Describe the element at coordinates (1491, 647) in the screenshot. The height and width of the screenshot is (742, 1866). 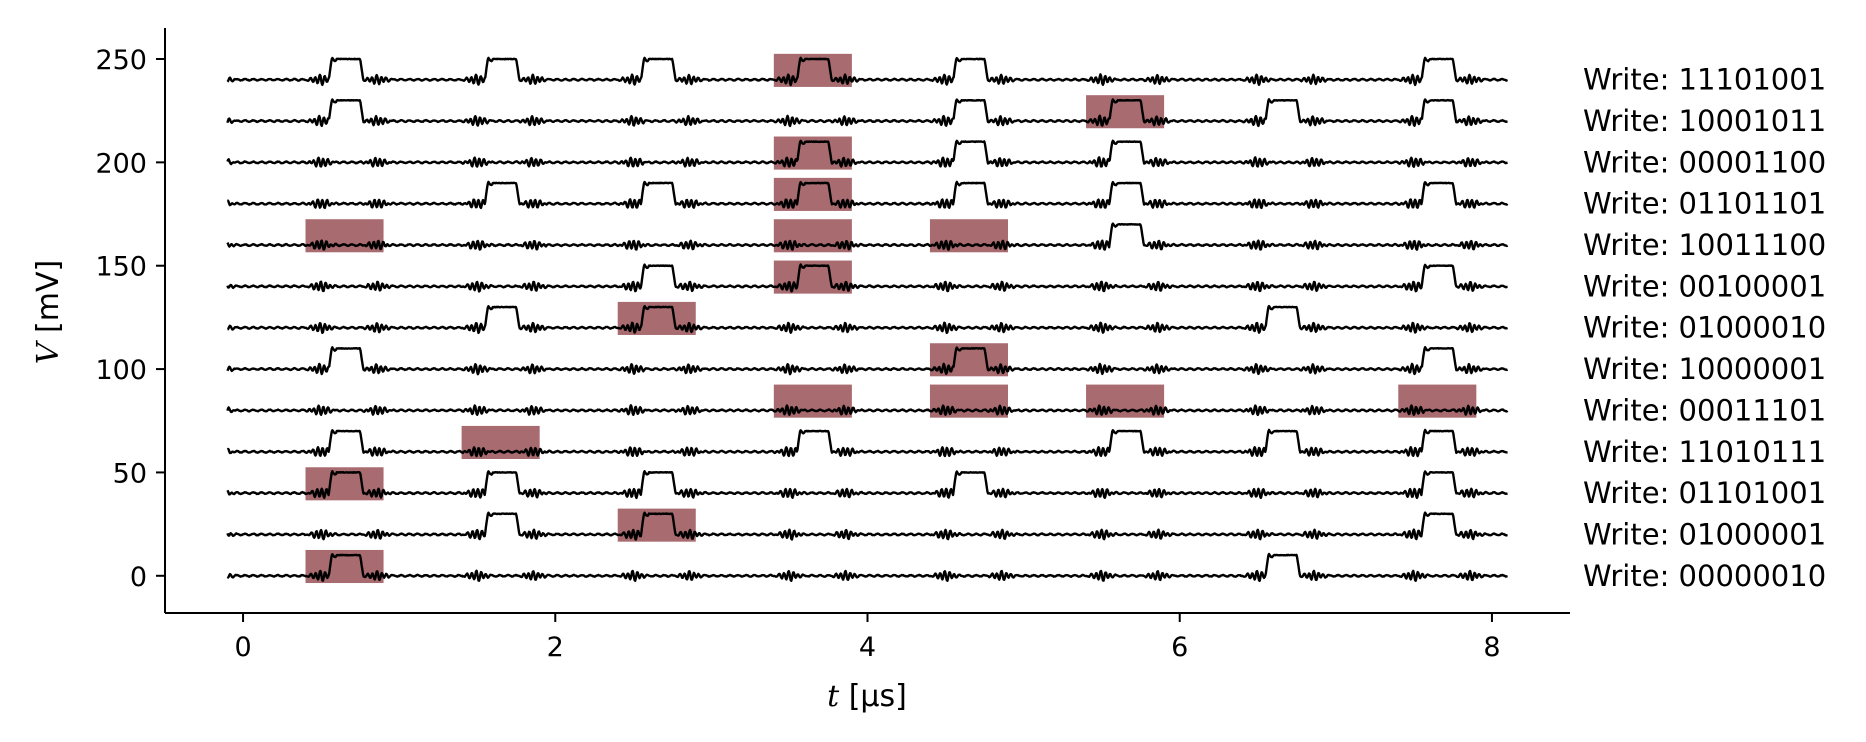
I see `x-tick-label-8: 8` at that location.